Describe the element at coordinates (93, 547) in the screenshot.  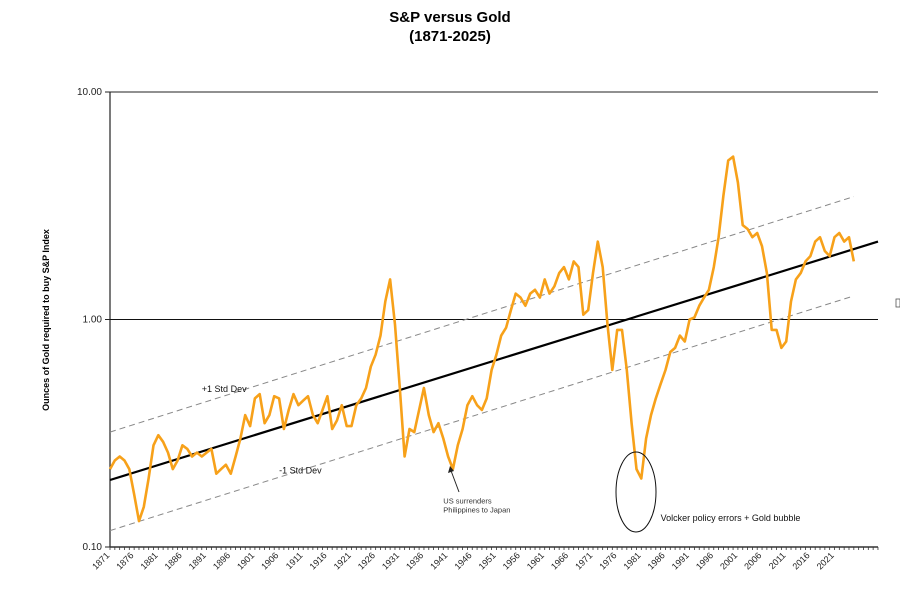
I see `y-tick-label: 0.10` at that location.